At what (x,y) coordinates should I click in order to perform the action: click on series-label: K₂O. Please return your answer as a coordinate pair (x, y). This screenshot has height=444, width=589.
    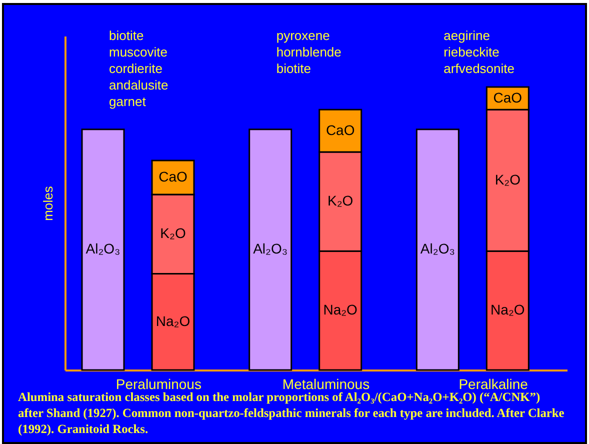
    Looking at the image, I should click on (507, 179).